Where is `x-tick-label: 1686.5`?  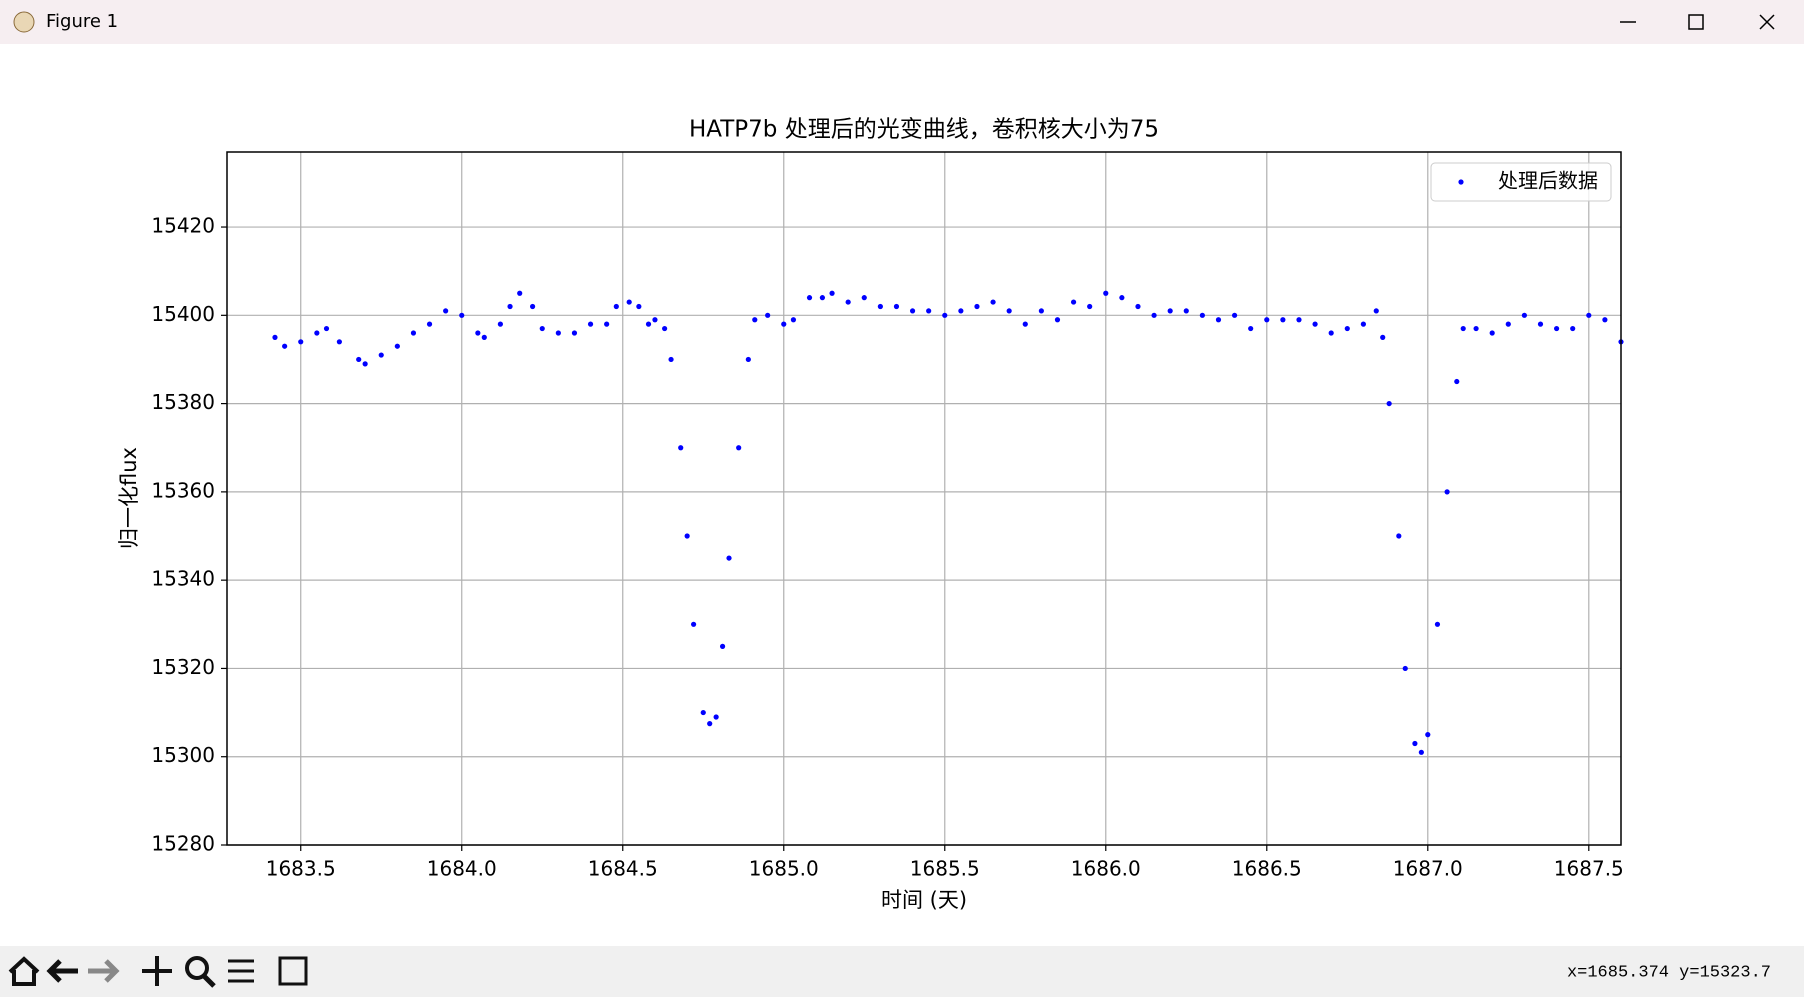 x-tick-label: 1686.5 is located at coordinates (1267, 869).